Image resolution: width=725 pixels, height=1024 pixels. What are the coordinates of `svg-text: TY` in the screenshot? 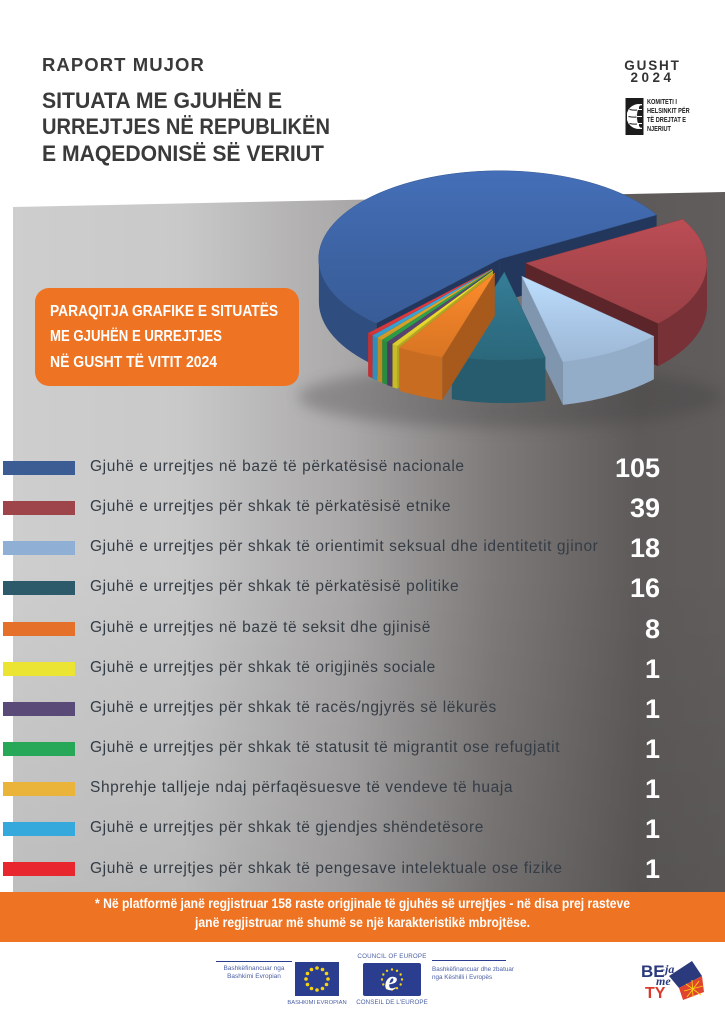 It's located at (655, 993).